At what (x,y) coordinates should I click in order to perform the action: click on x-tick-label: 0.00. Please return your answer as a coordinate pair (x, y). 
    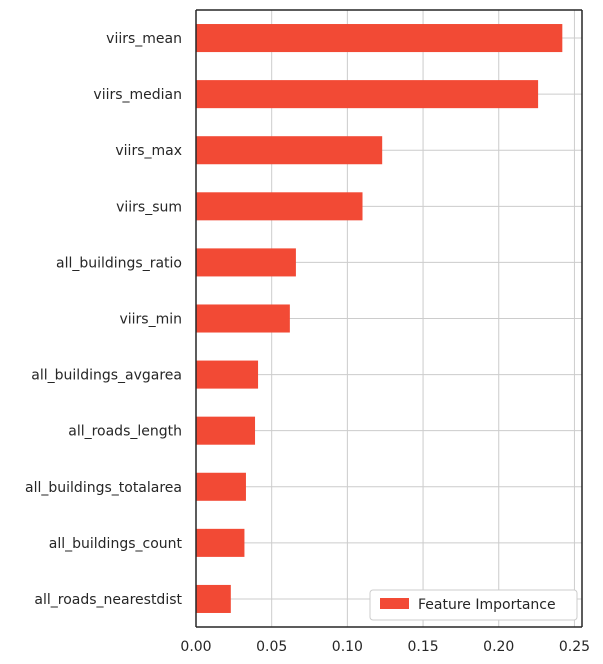
    Looking at the image, I should click on (195, 647).